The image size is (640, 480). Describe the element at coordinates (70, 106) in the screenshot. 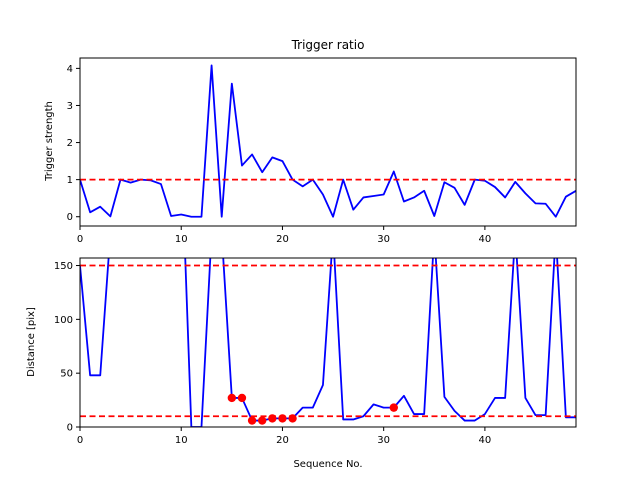

I see `top-chart-ytick-label: 3` at that location.